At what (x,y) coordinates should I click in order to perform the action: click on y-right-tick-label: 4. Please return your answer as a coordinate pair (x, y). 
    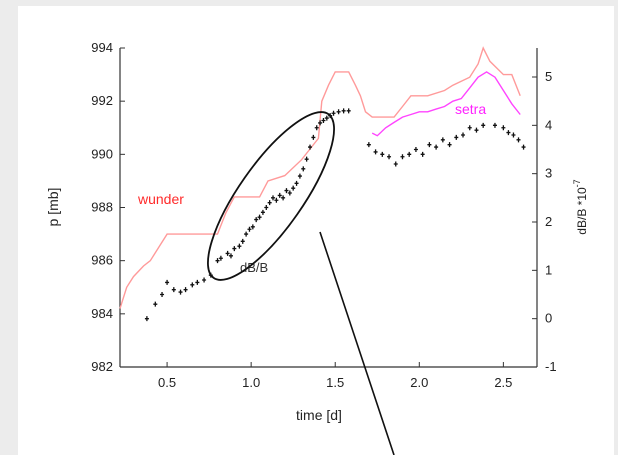
    Looking at the image, I should click on (548, 124).